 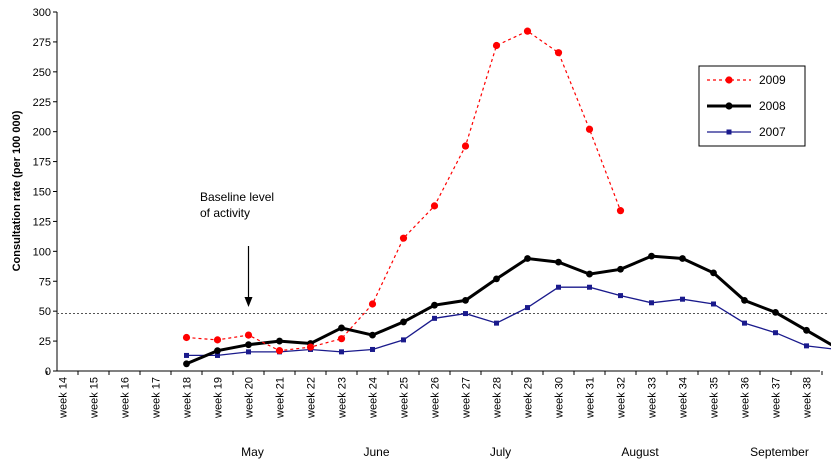 I want to click on x-tick-label: week 36, so click(x=746, y=398).